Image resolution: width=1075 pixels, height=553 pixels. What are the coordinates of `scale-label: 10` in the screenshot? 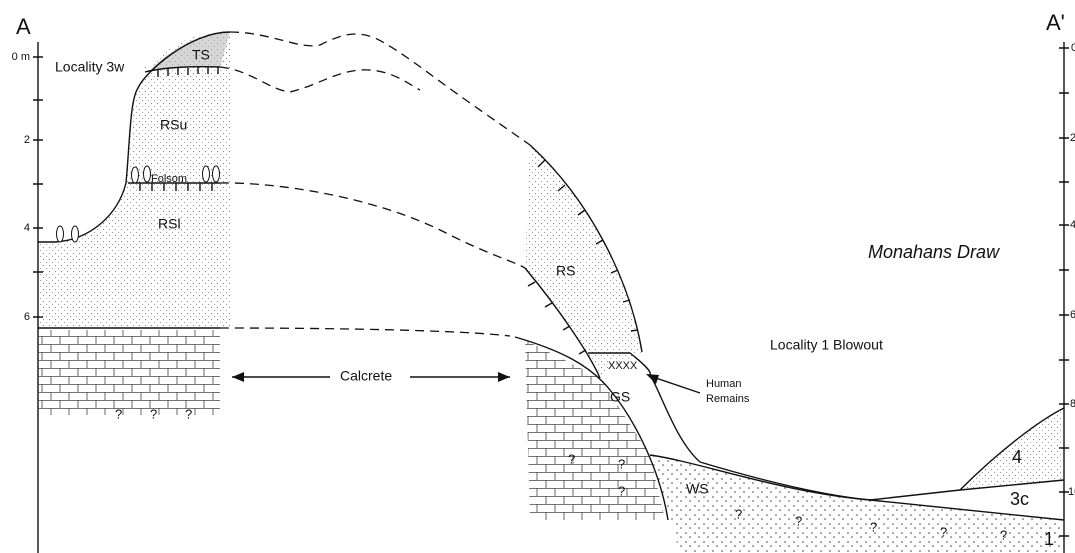 It's located at (1071, 492).